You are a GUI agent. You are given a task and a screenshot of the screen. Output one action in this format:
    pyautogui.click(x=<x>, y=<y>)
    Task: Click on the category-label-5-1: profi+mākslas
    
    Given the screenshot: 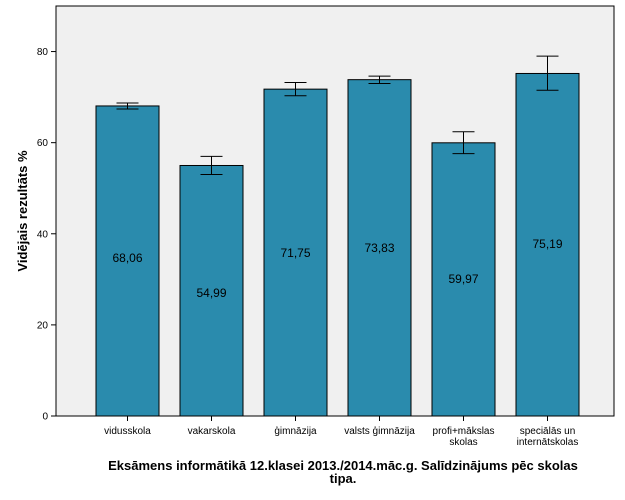 What is the action you would take?
    pyautogui.click(x=464, y=431)
    